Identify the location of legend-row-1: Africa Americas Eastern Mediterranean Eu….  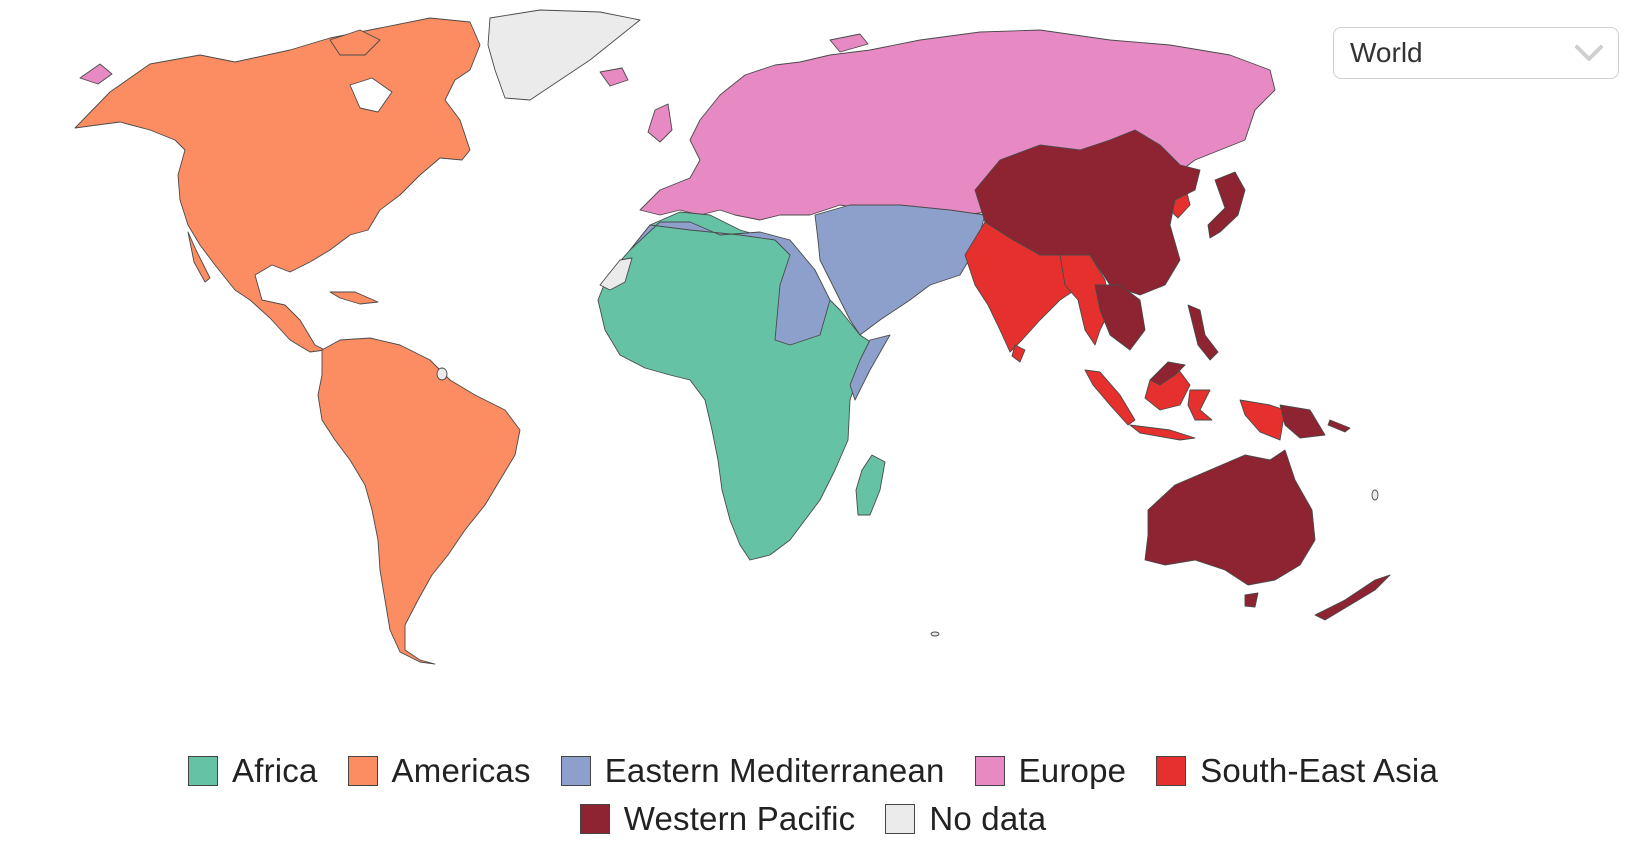
(812, 771).